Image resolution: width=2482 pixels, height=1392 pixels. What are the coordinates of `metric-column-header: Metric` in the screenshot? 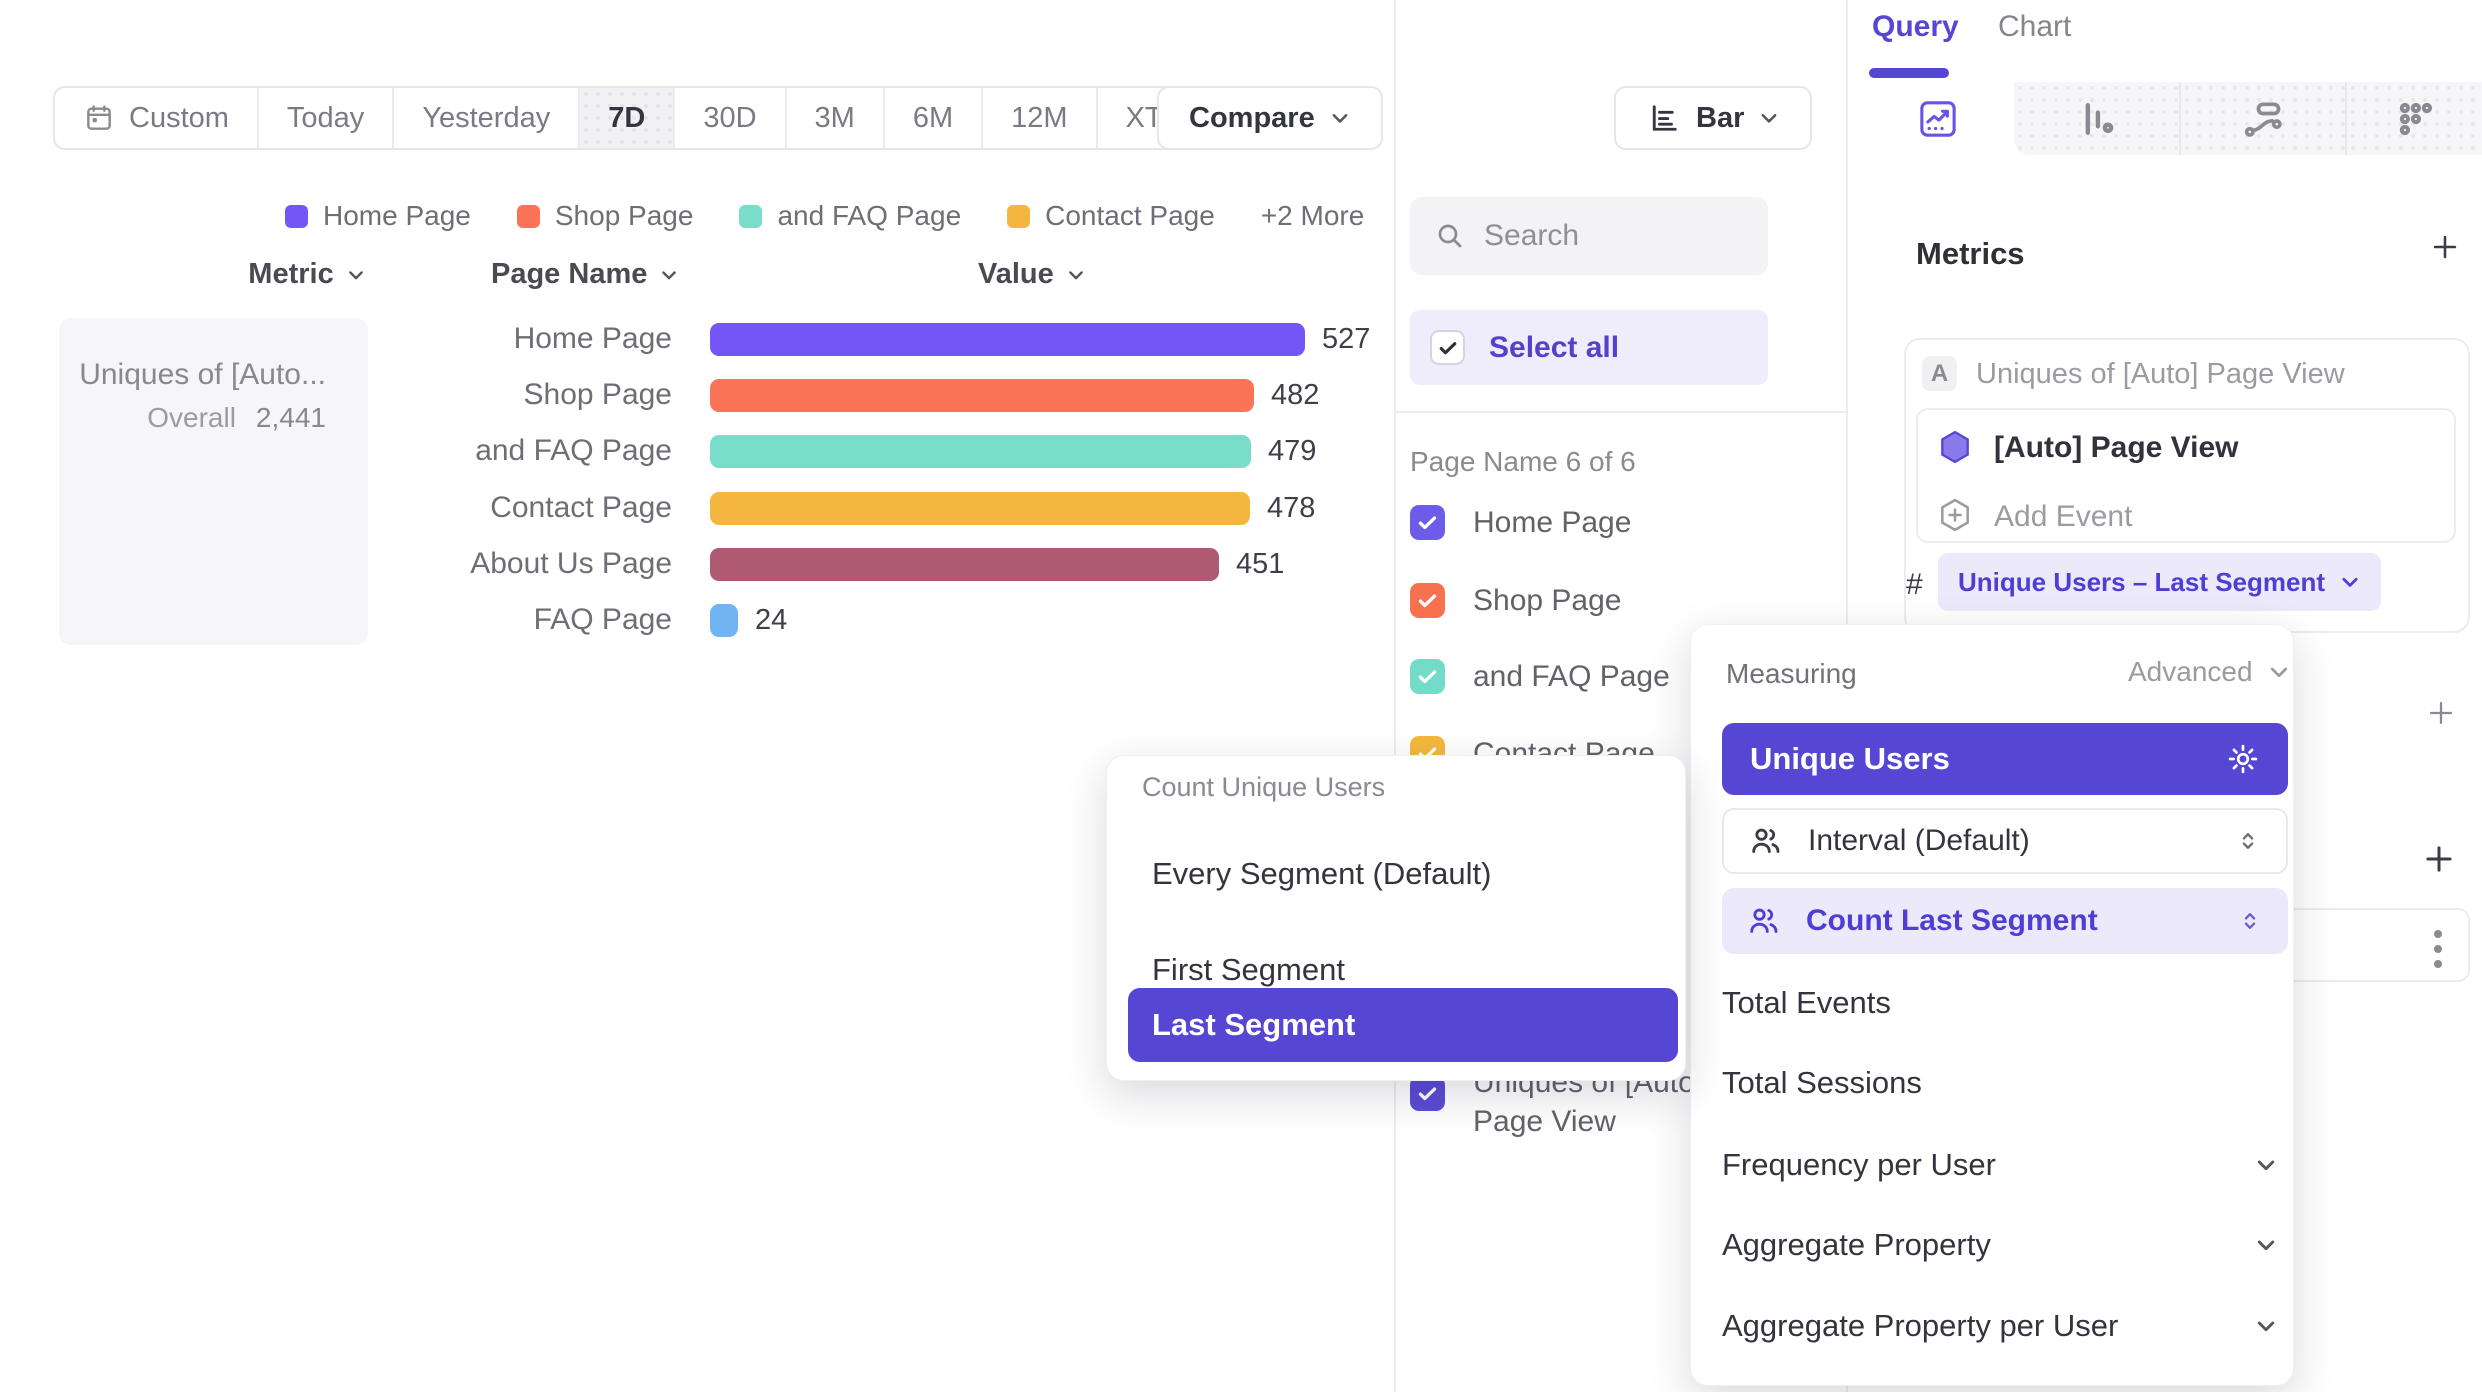 It's located at (307, 274).